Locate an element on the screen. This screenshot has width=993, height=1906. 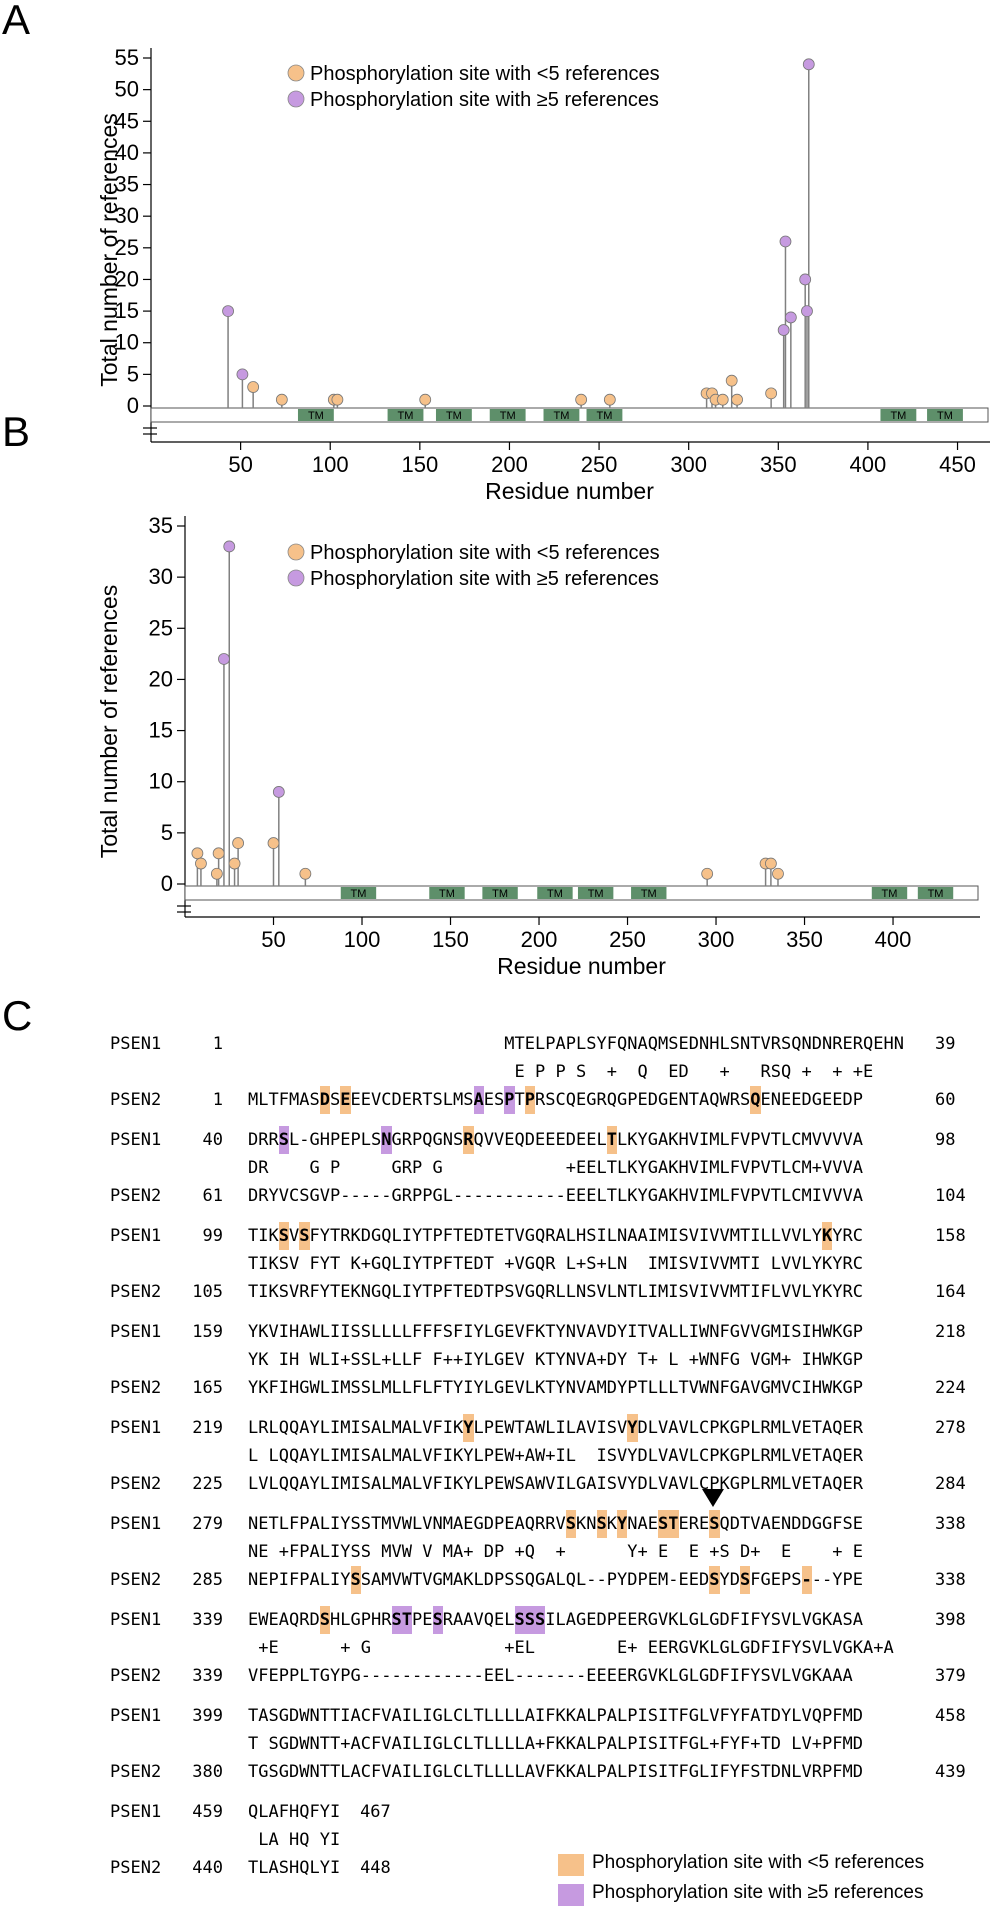
y-tick-label: 35 is located at coordinates (161, 525).